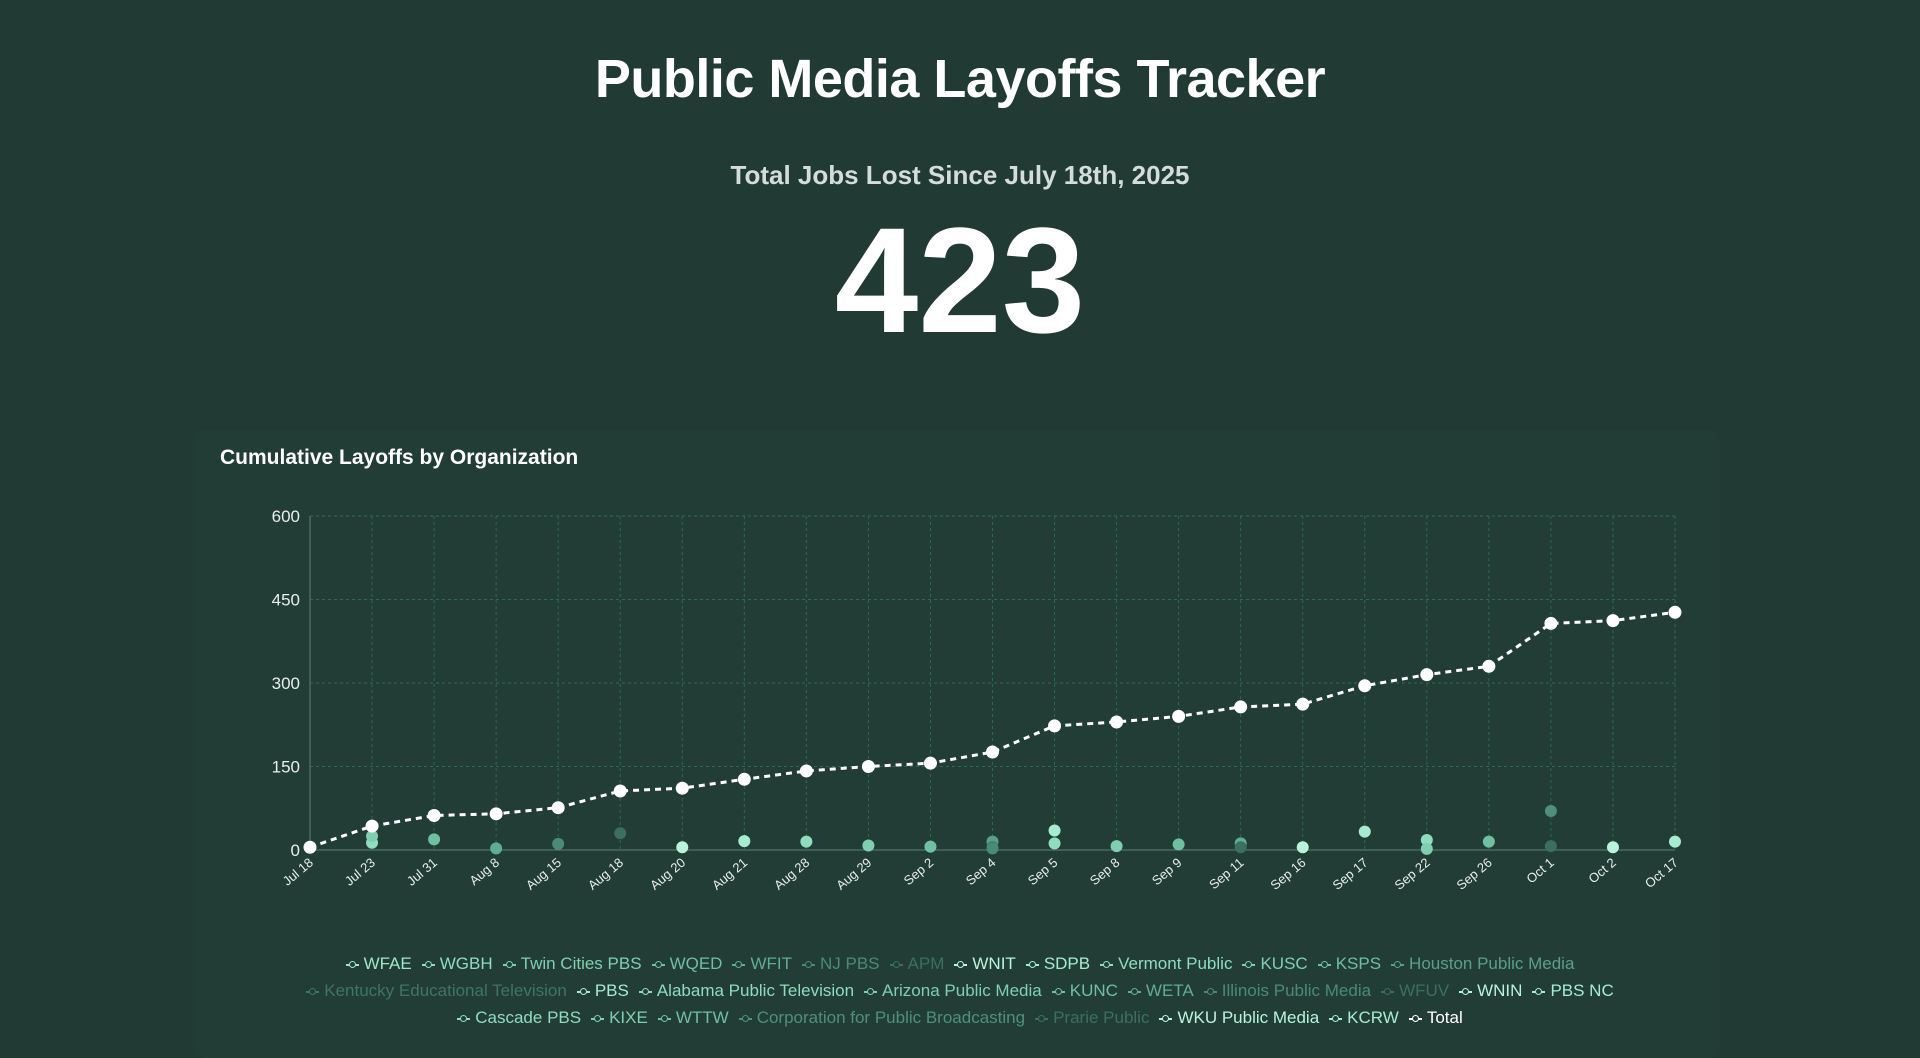 The width and height of the screenshot is (1920, 1058). Describe the element at coordinates (1490, 990) in the screenshot. I see `legend-item: WNIN` at that location.